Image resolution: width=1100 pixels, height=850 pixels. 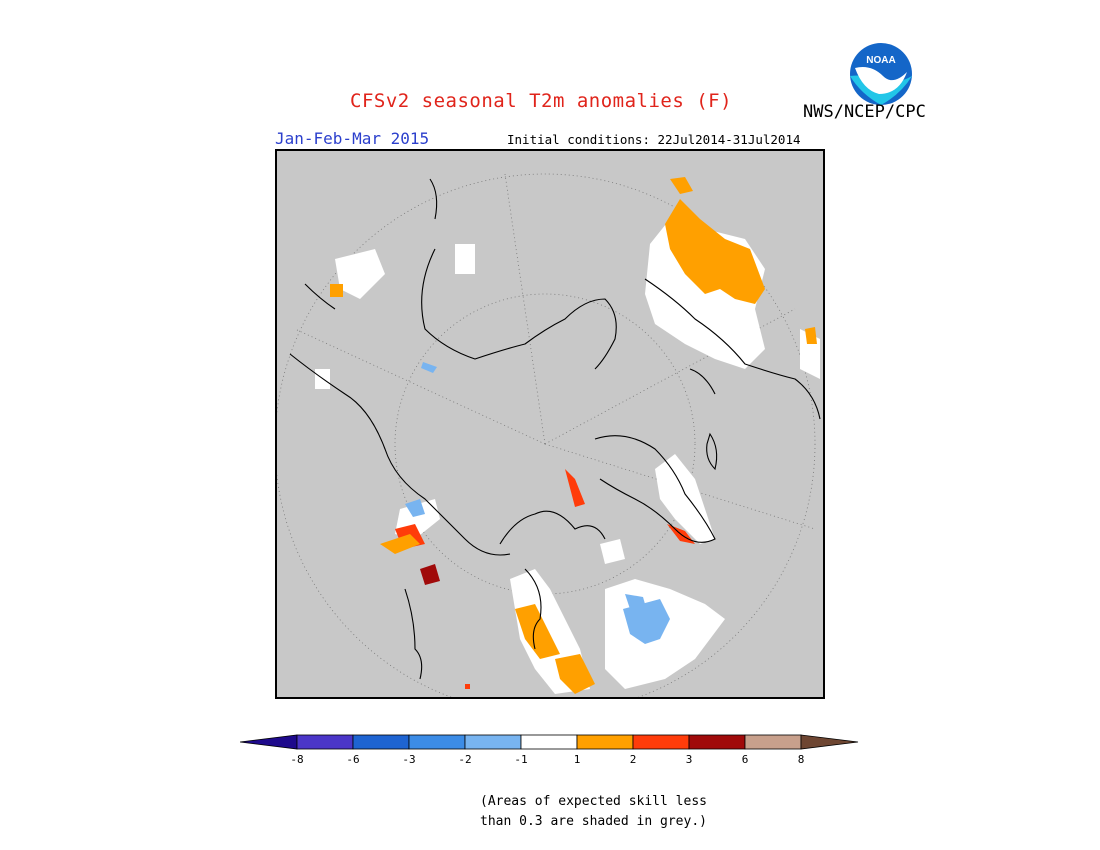 What do you see at coordinates (465, 759) in the screenshot?
I see `colorbar-tick-label: -2` at bounding box center [465, 759].